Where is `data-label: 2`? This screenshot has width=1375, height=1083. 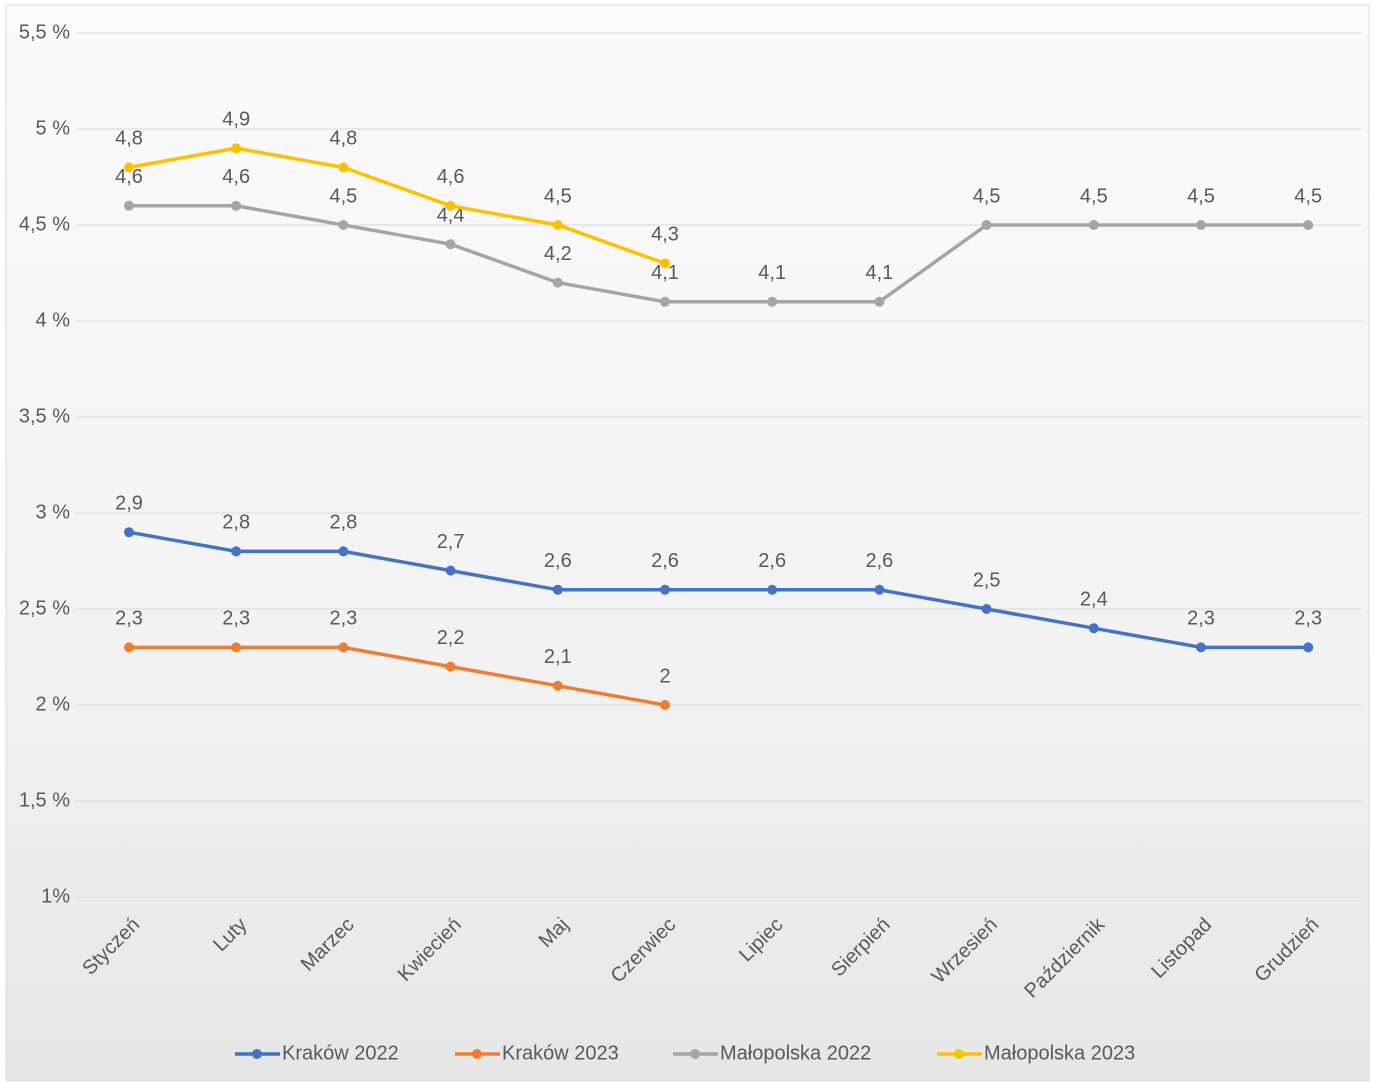 data-label: 2 is located at coordinates (664, 676).